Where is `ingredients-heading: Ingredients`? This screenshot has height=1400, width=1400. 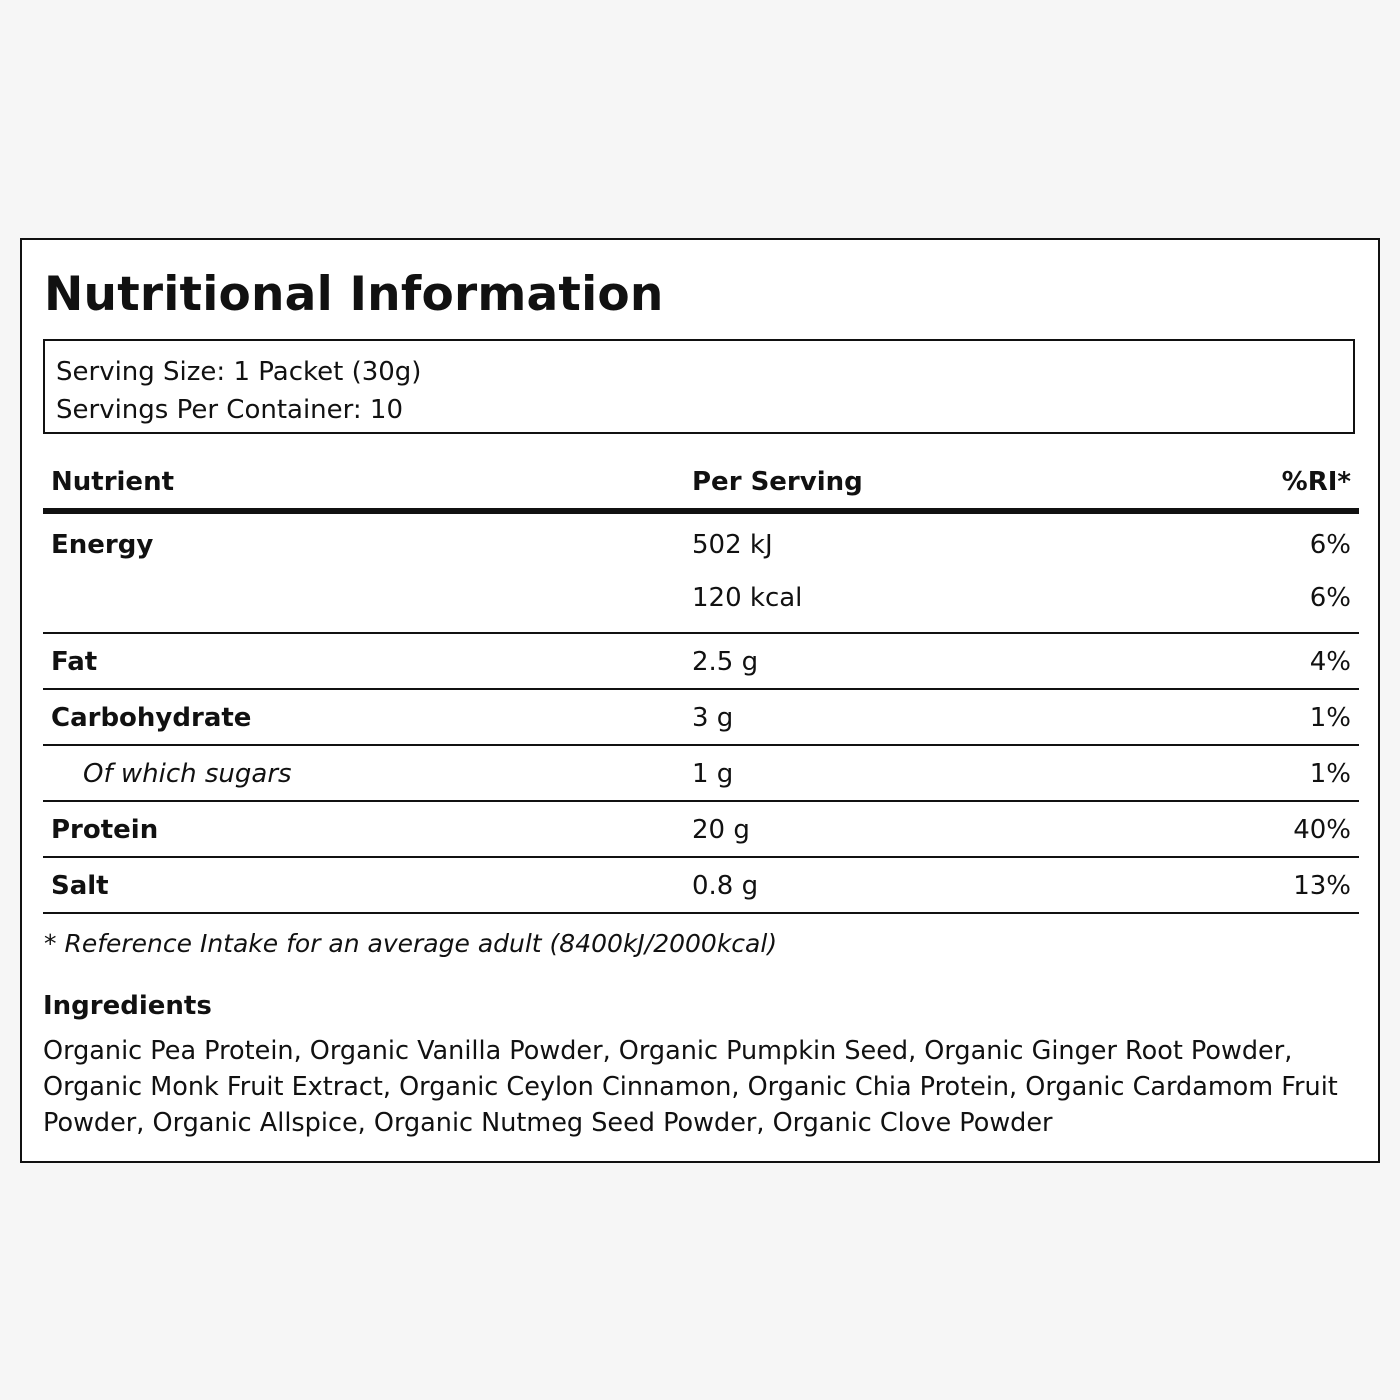 ingredients-heading: Ingredients is located at coordinates (127, 1006).